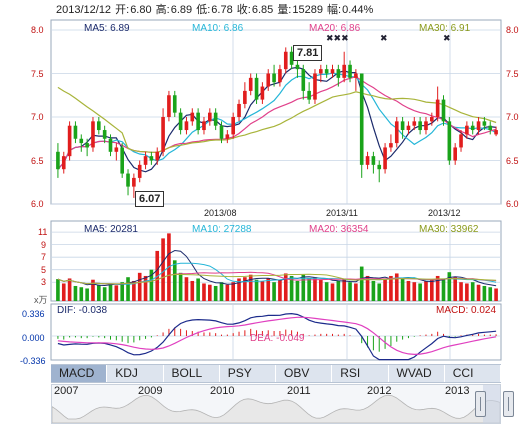 This screenshot has height=428, width=524. Describe the element at coordinates (304, 373) in the screenshot. I see `tab-obv: OBV` at that location.